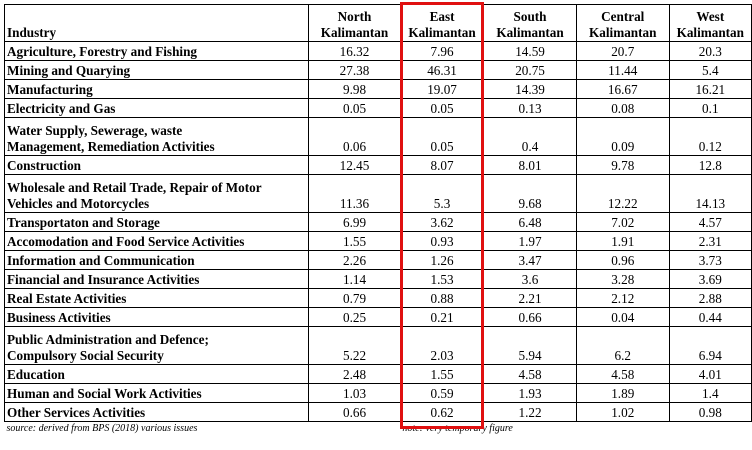  I want to click on value-cell-south: 8.01, so click(530, 165).